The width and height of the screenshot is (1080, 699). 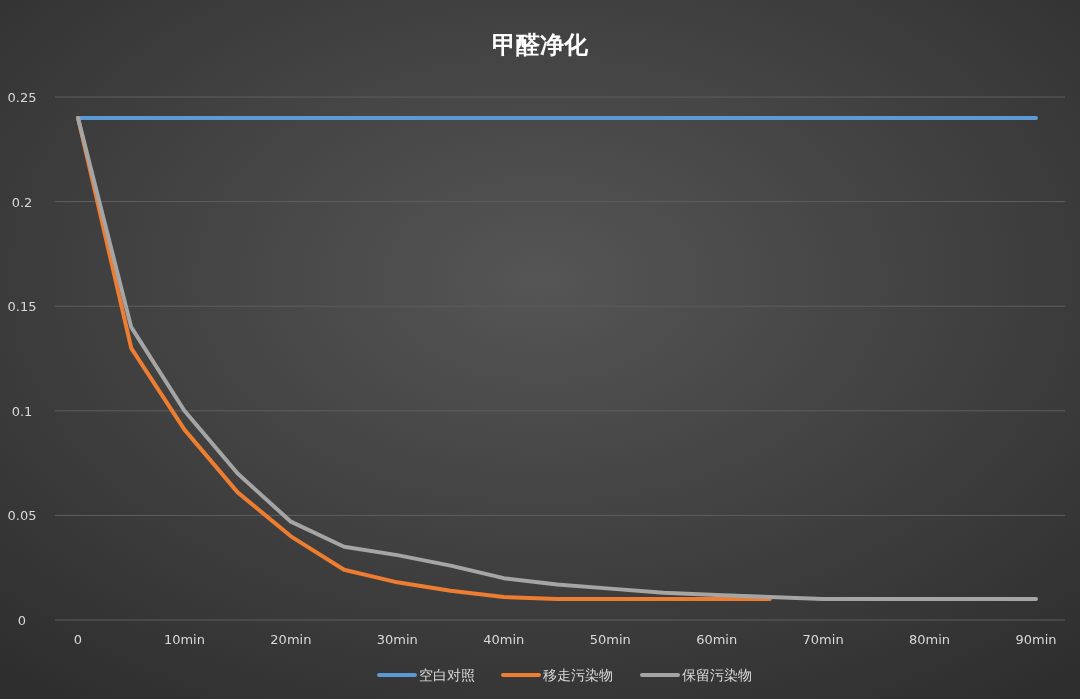 What do you see at coordinates (447, 675) in the screenshot?
I see `legend-label: 空白对照` at bounding box center [447, 675].